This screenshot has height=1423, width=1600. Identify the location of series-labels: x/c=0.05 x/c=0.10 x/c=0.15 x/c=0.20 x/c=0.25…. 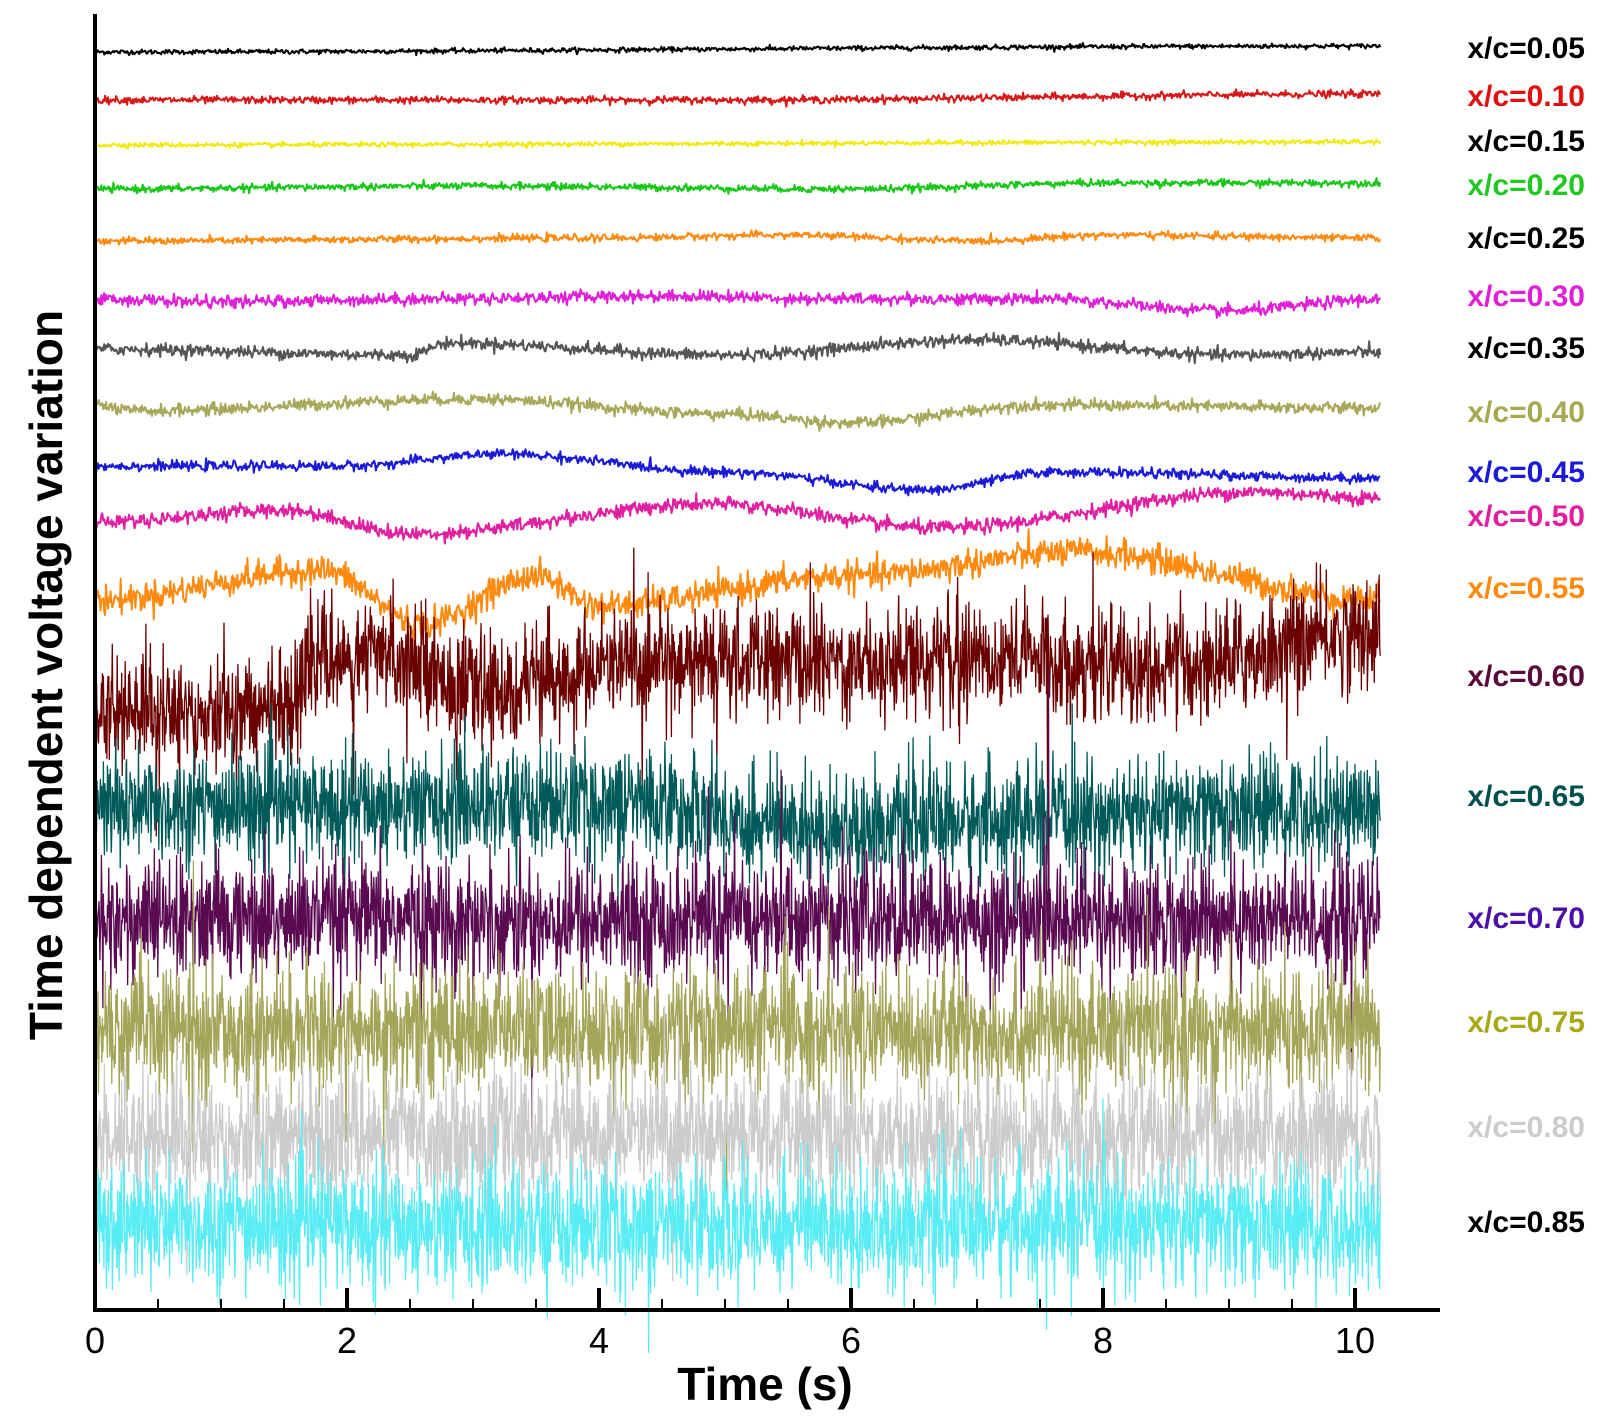
(1526, 635).